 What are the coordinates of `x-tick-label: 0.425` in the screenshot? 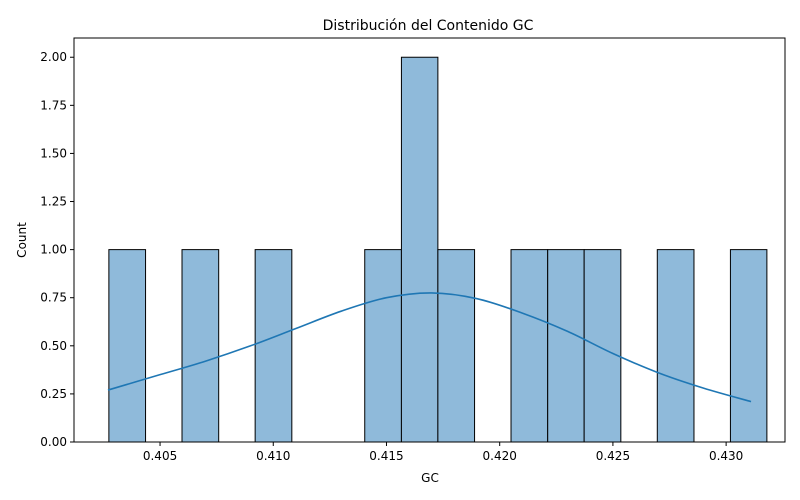 It's located at (613, 456).